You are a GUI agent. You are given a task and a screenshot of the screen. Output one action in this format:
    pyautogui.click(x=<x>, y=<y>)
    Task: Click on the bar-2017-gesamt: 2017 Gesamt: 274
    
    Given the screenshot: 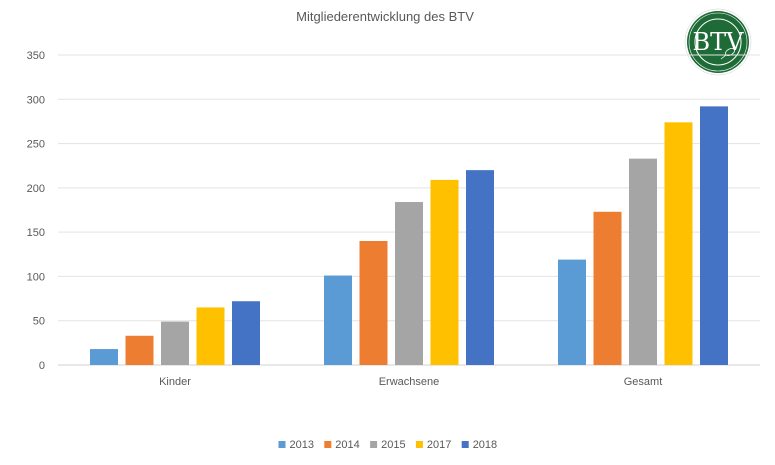 What is the action you would take?
    pyautogui.click(x=678, y=243)
    